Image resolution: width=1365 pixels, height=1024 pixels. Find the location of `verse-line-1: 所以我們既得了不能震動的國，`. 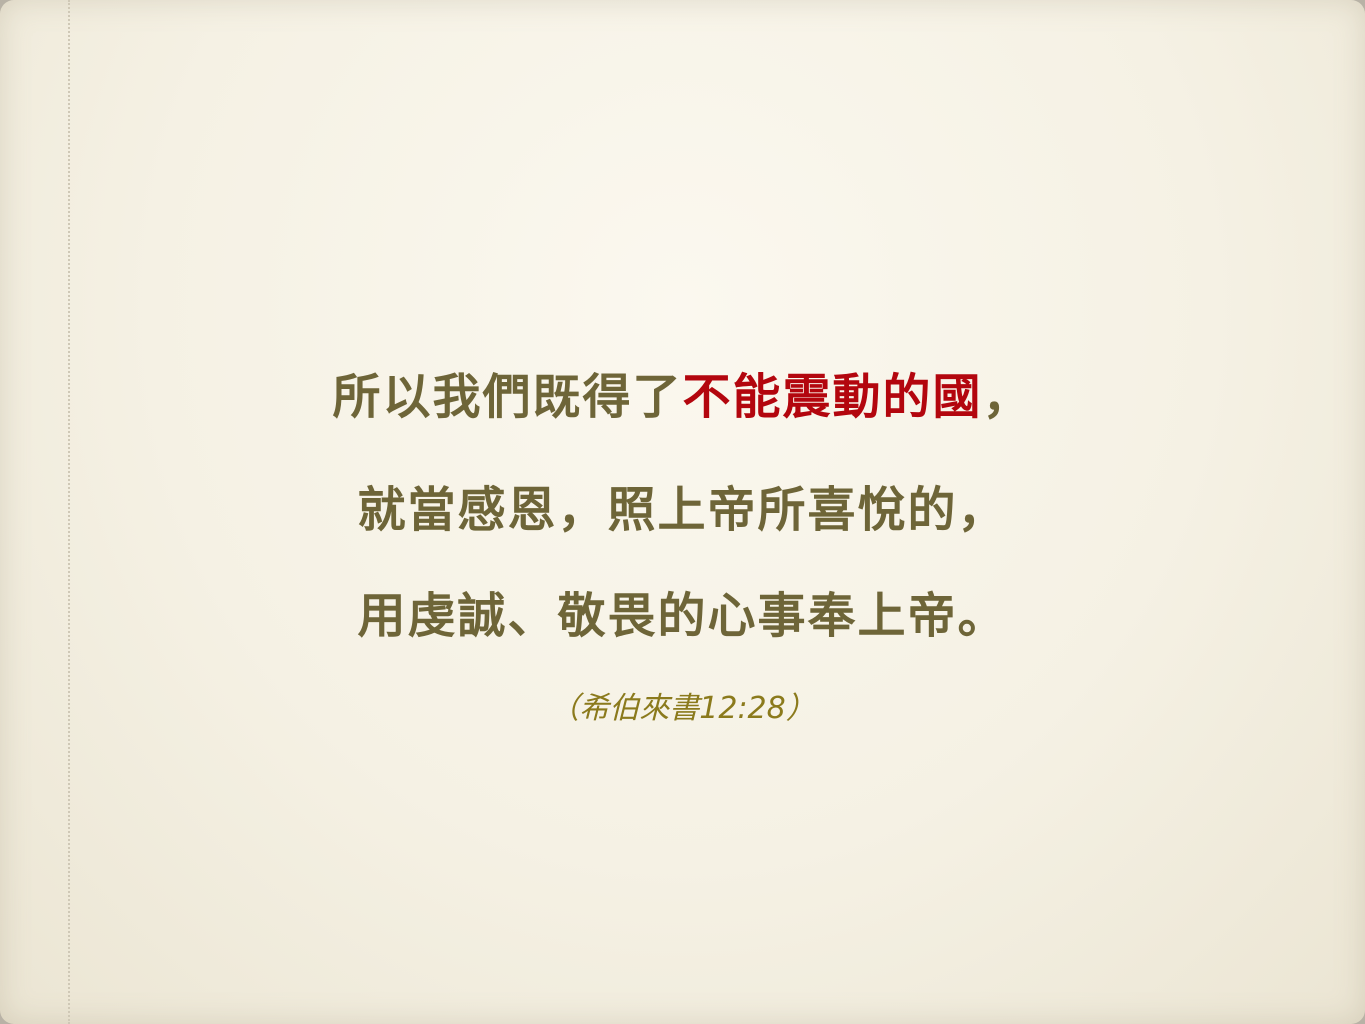

verse-line-1: 所以我們既得了不能震動的國， is located at coordinates (682, 392).